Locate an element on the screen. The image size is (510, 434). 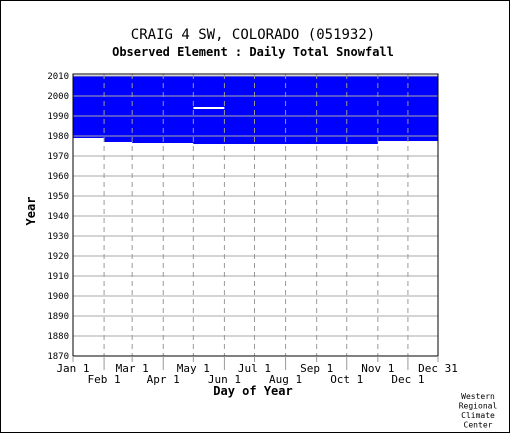
x-tick-label-bottom-3: Aug 1 is located at coordinates (285, 379).